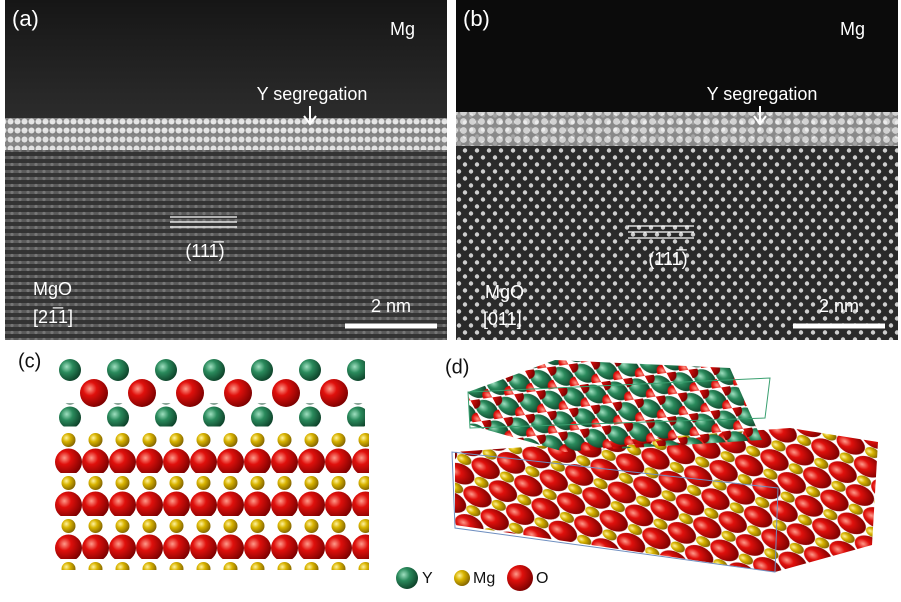 Image resolution: width=901 pixels, height=602 pixels. Describe the element at coordinates (542, 578) in the screenshot. I see `legend-label: O` at that location.